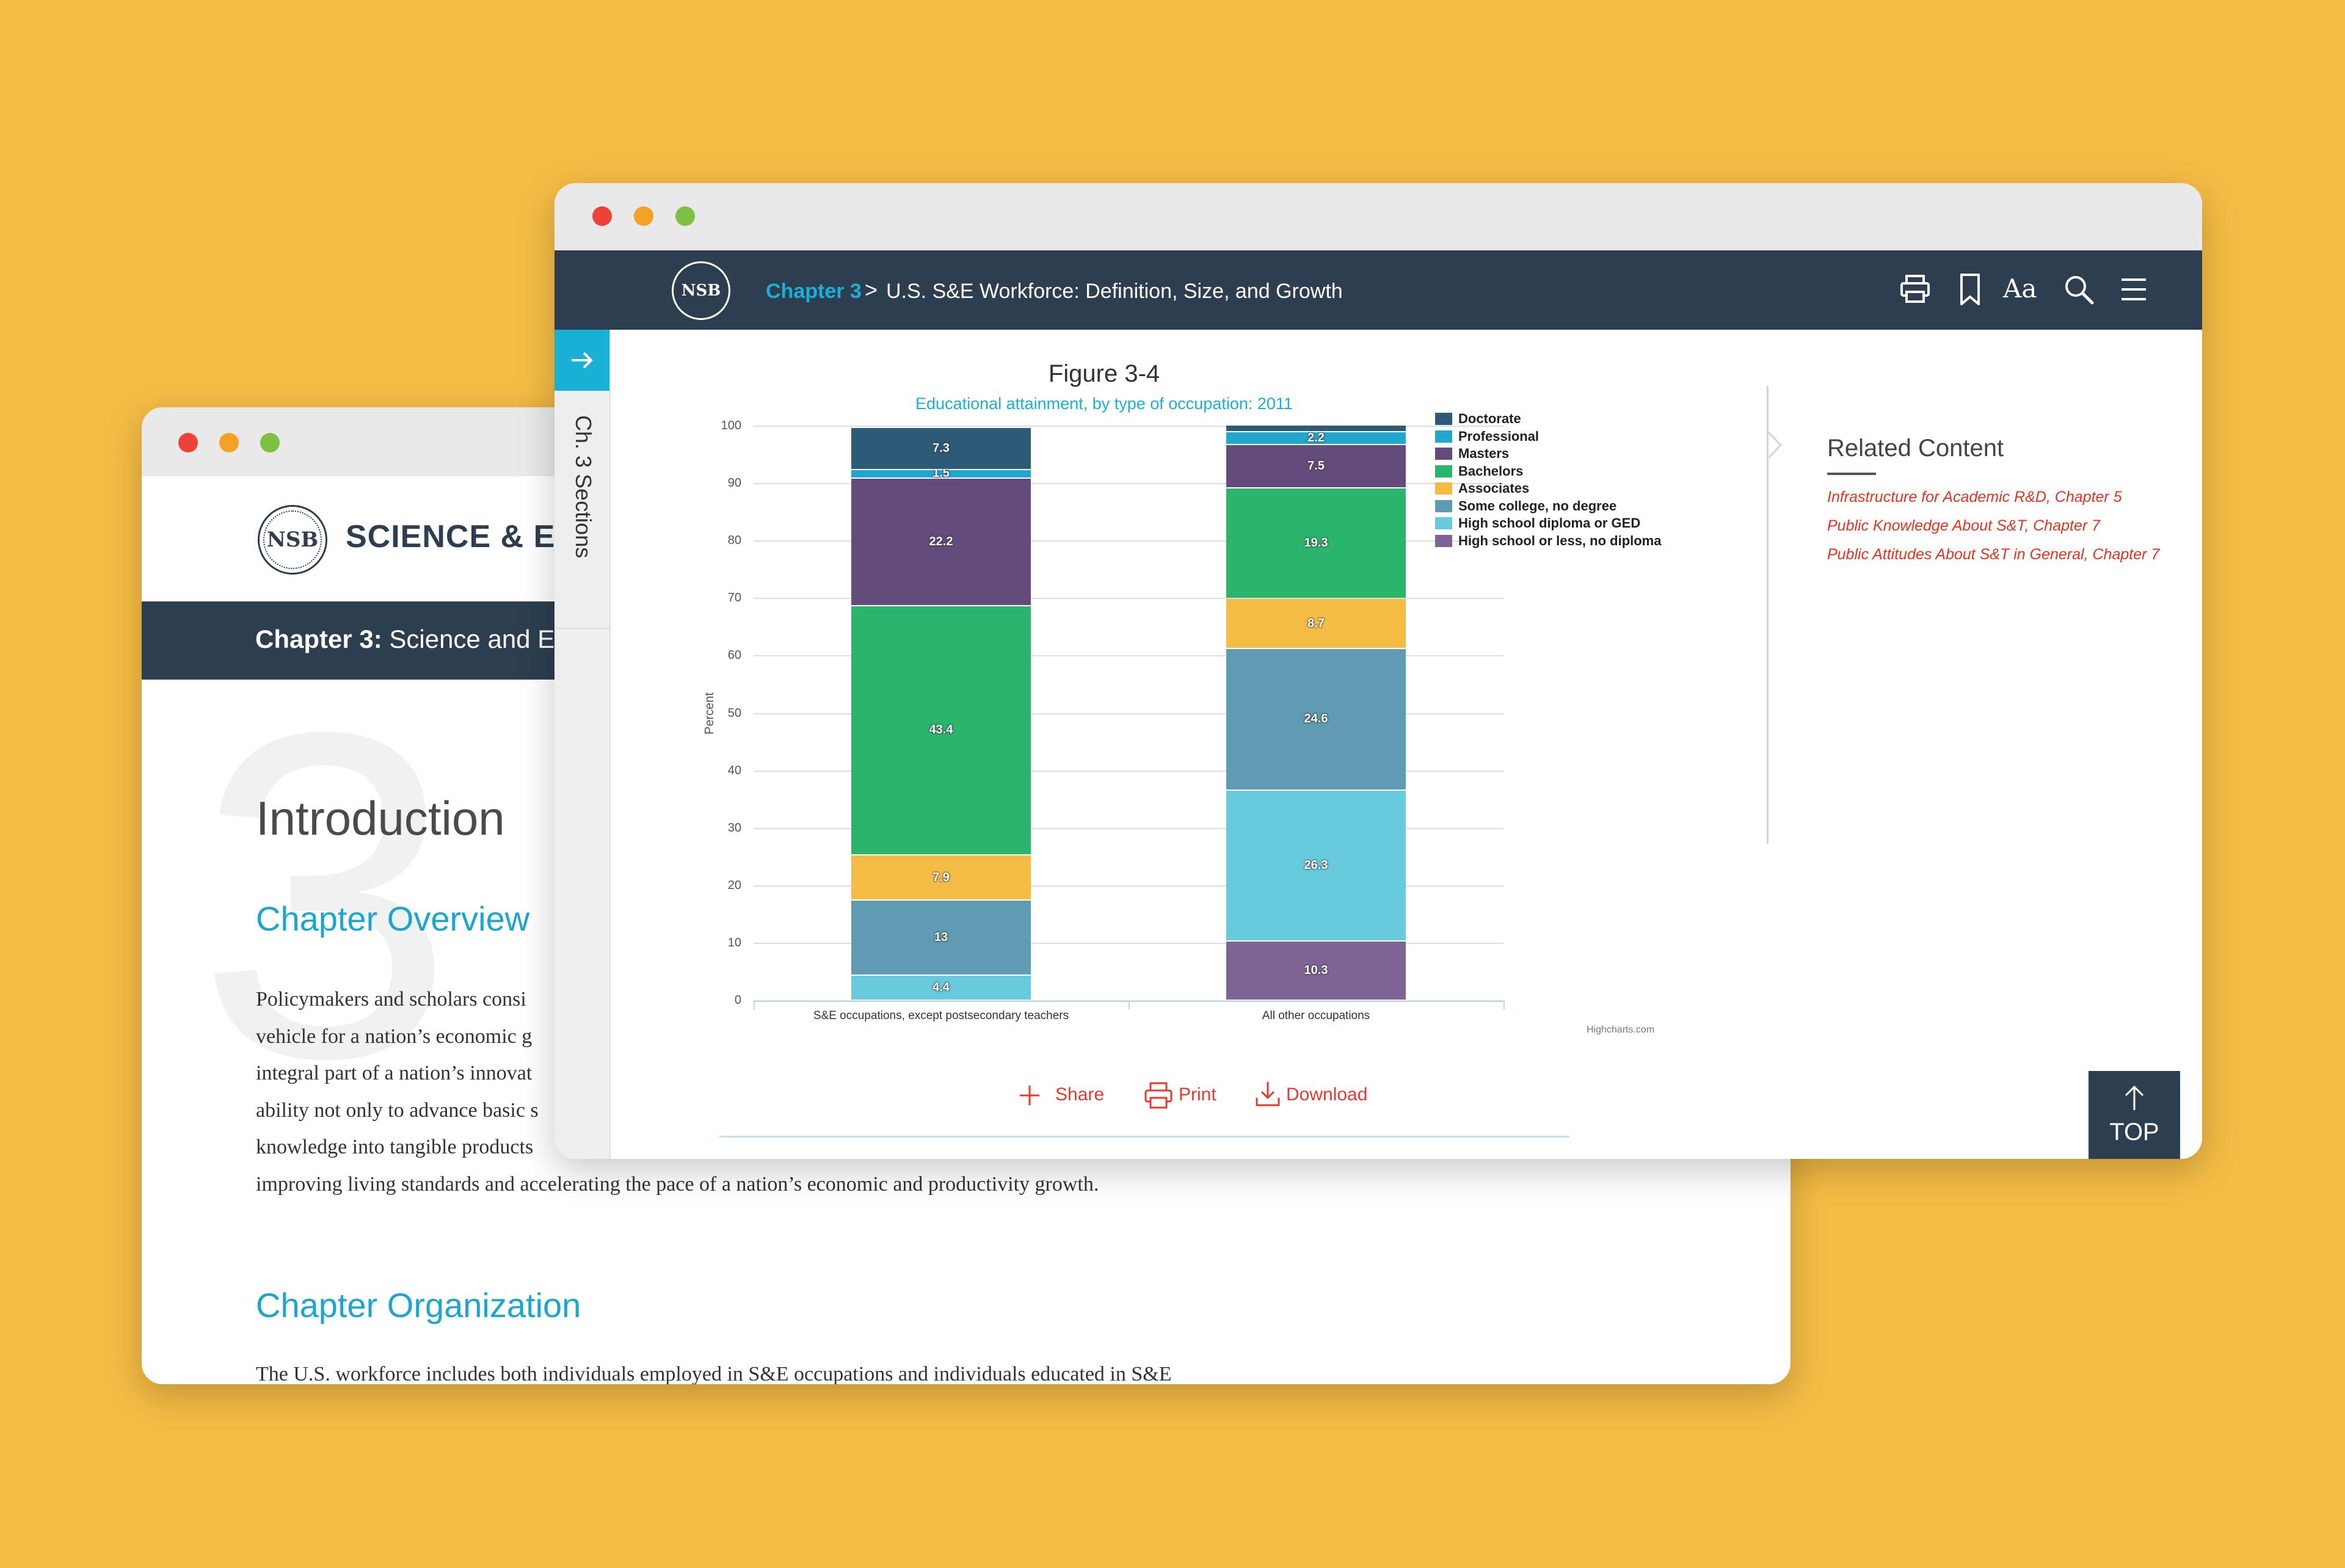  Describe the element at coordinates (2134, 1115) in the screenshot. I see `back-to-top-button: TOP` at that location.